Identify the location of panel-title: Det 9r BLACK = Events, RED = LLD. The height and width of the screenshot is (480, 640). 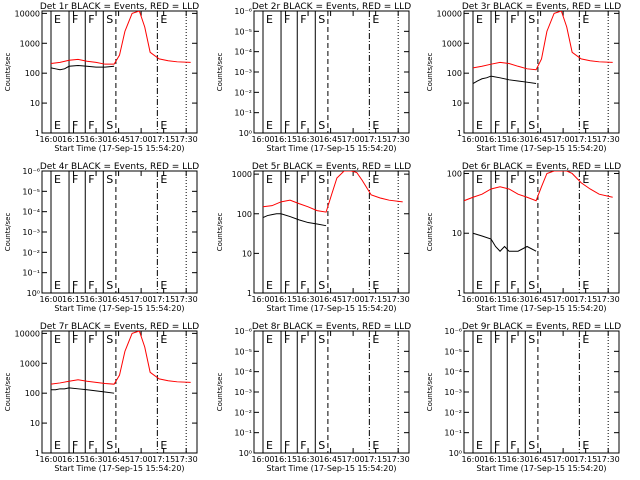
(541, 327).